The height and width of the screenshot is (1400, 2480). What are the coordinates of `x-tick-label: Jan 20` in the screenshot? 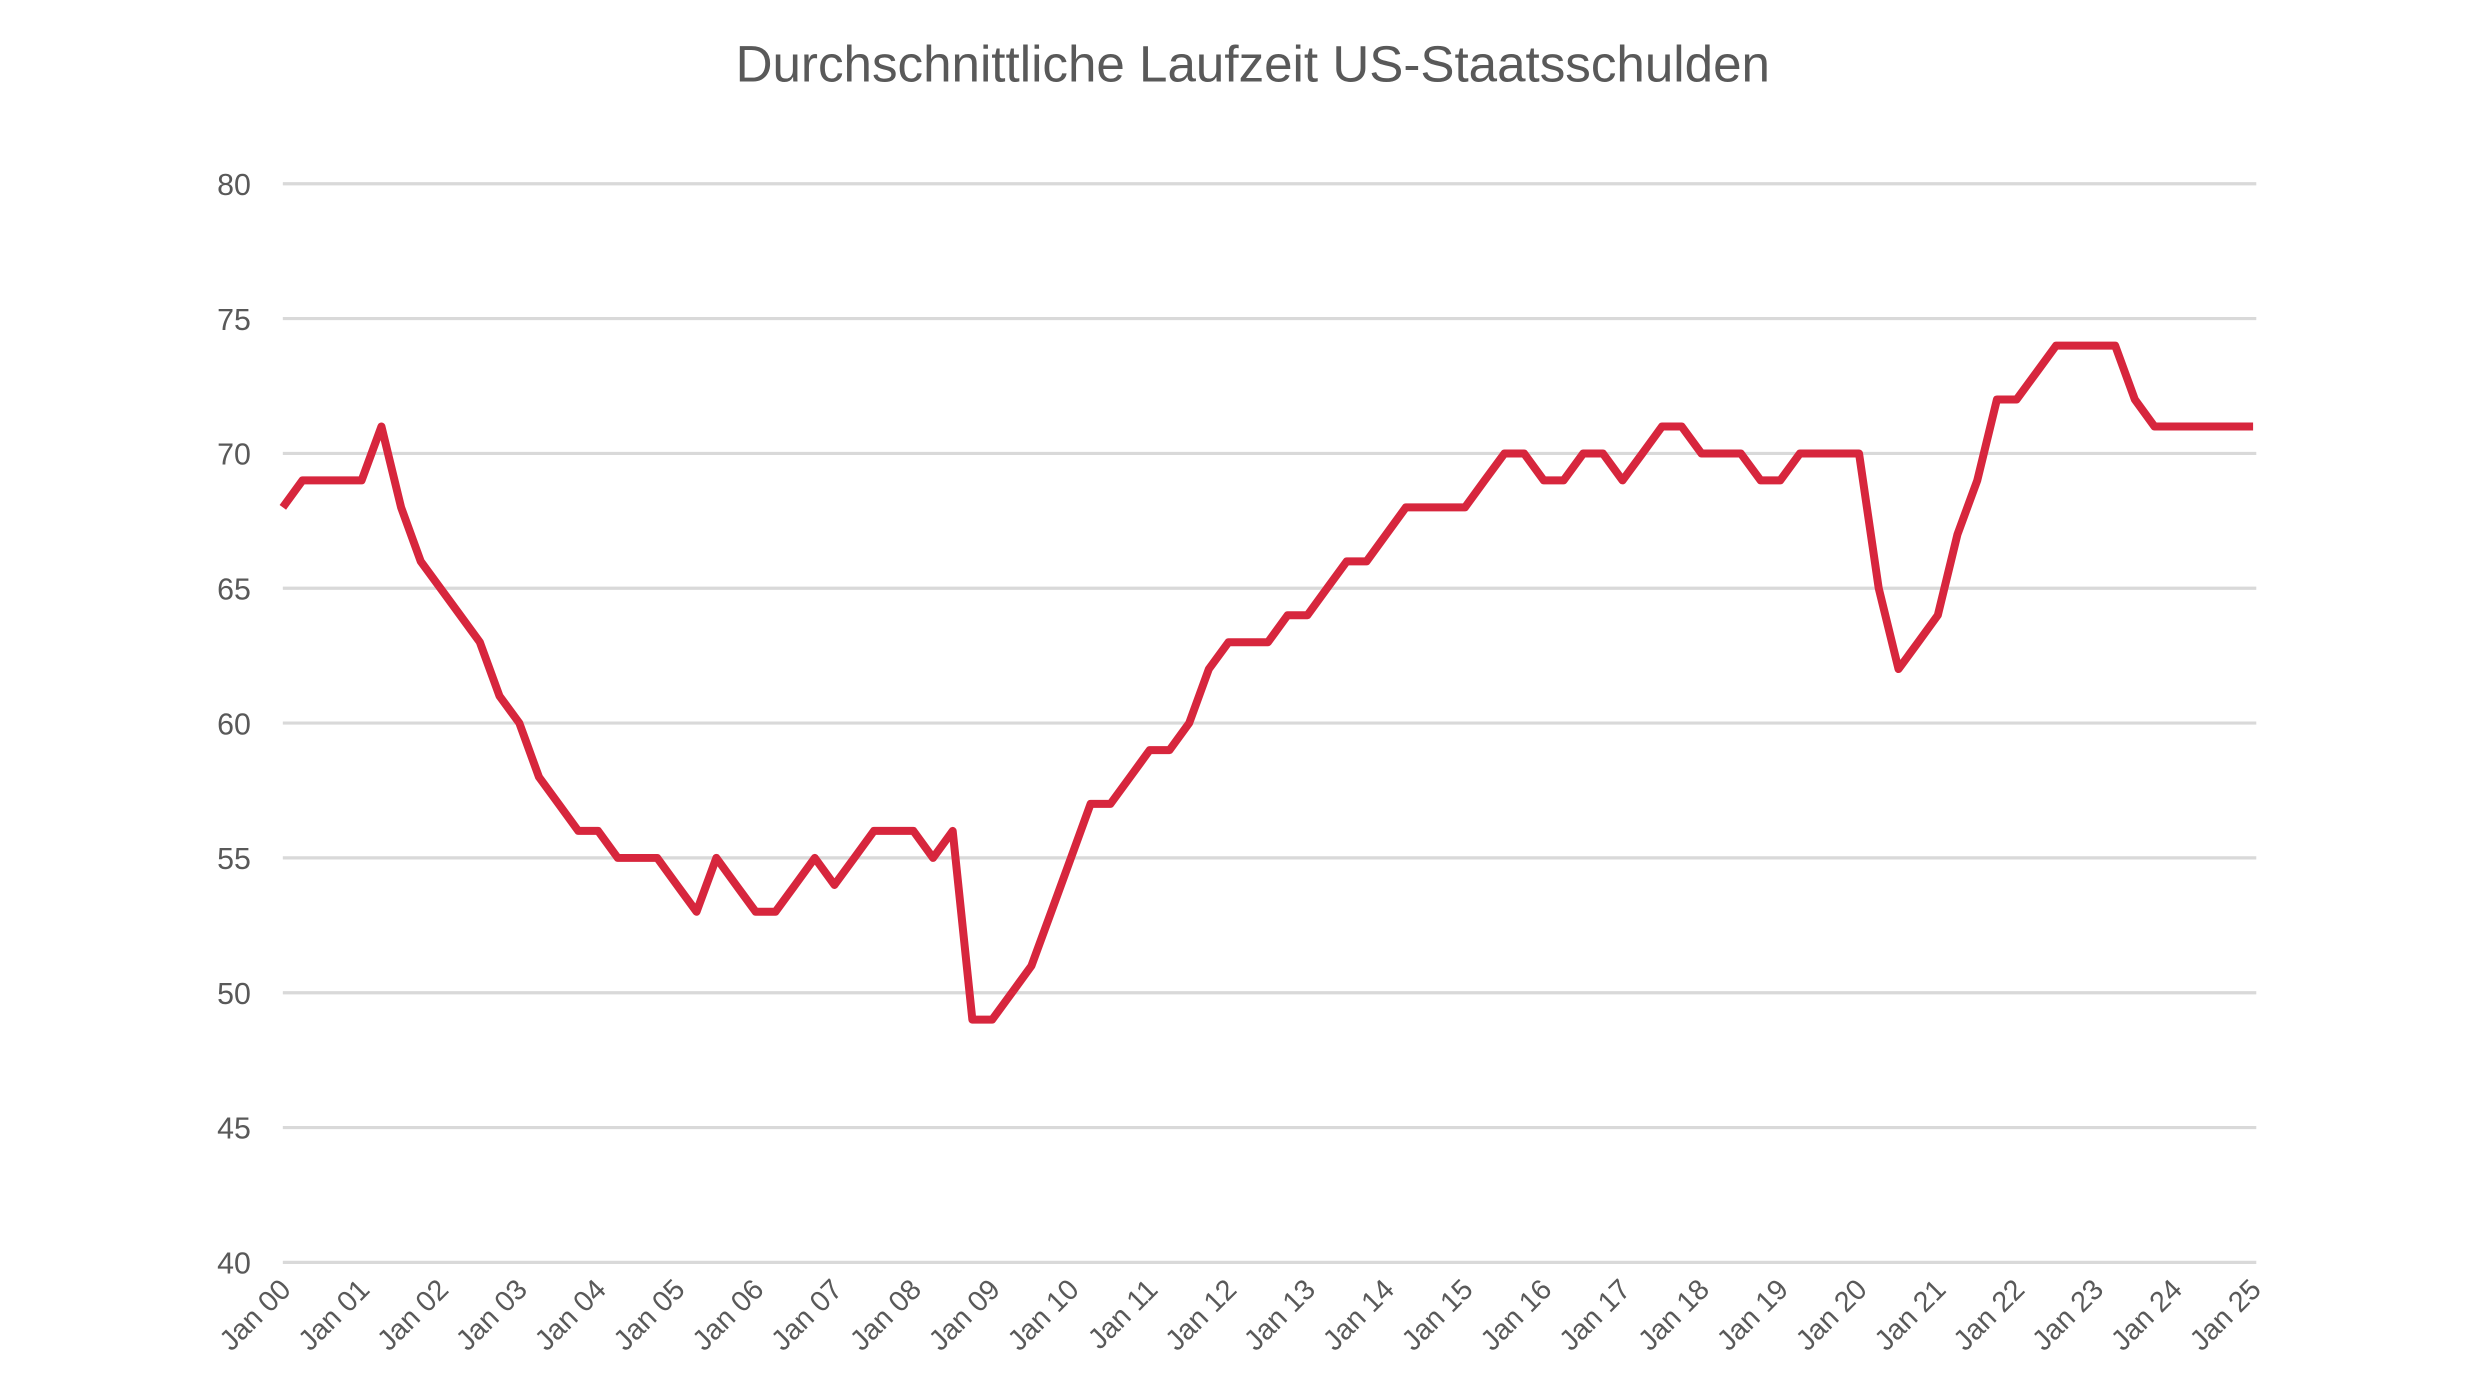 It's located at (1832, 1315).